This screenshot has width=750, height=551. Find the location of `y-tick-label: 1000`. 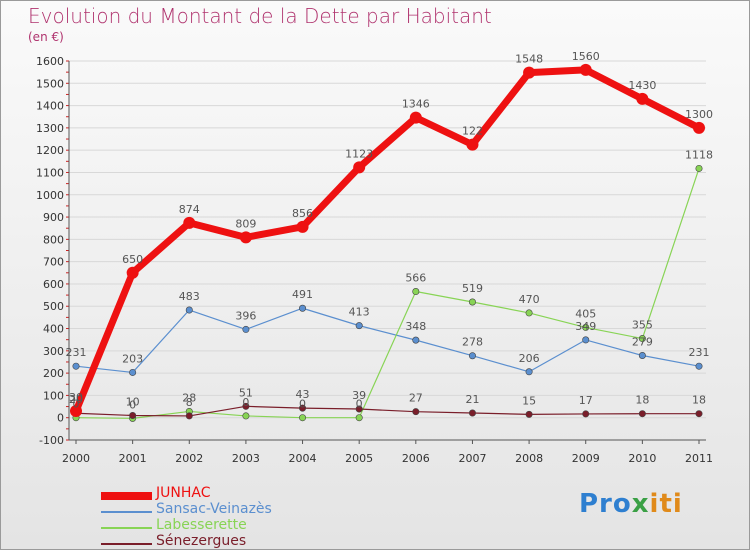

y-tick-label: 1000 is located at coordinates (50, 195).